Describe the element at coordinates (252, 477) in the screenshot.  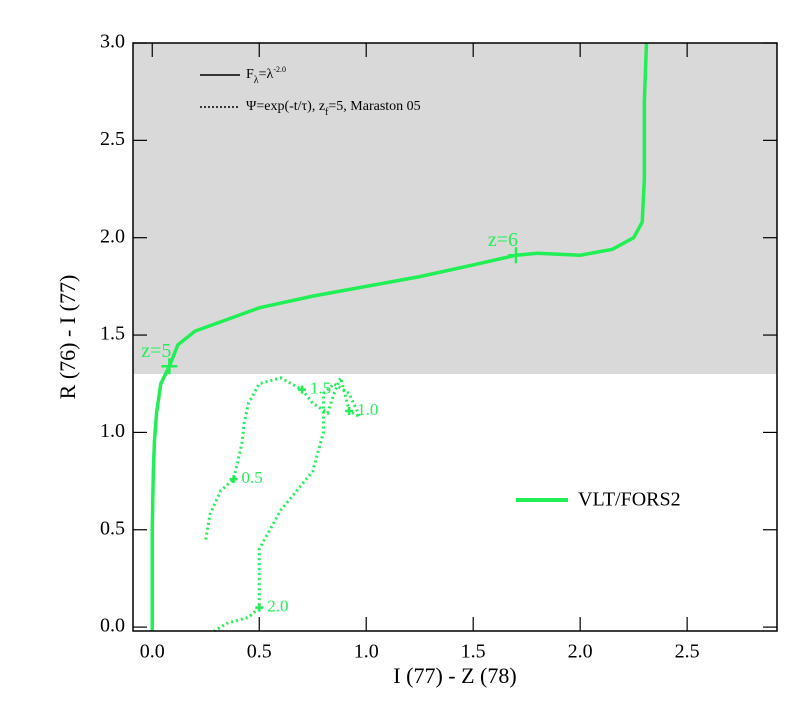
I see `marker-label: 0.5` at that location.